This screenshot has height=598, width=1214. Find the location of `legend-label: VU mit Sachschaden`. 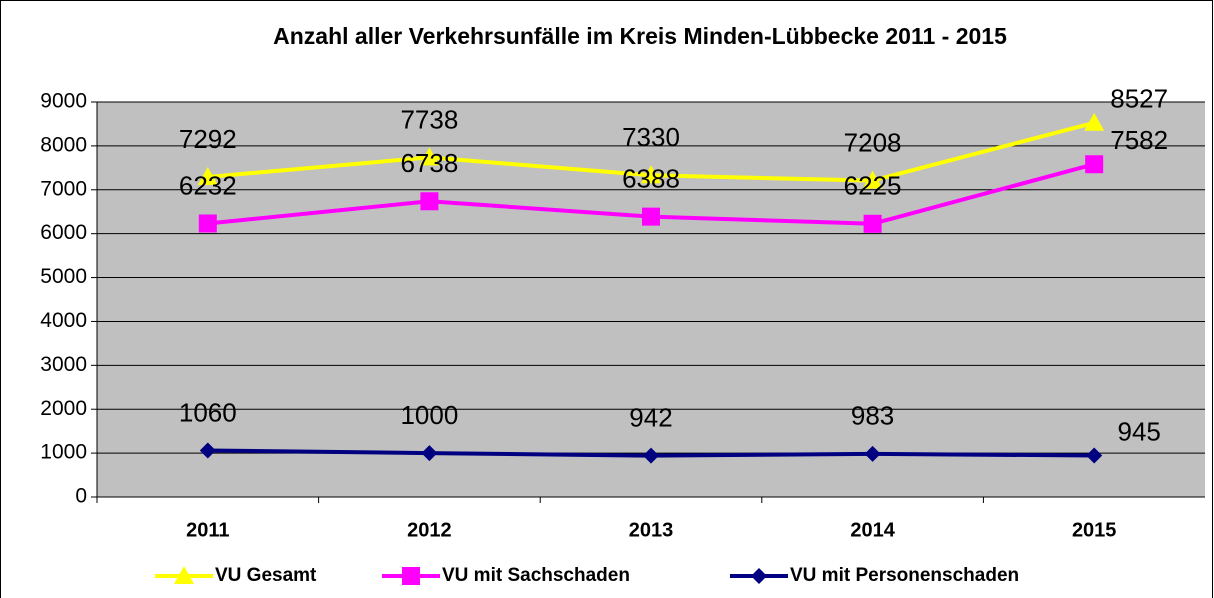

legend-label: VU mit Sachschaden is located at coordinates (536, 575).